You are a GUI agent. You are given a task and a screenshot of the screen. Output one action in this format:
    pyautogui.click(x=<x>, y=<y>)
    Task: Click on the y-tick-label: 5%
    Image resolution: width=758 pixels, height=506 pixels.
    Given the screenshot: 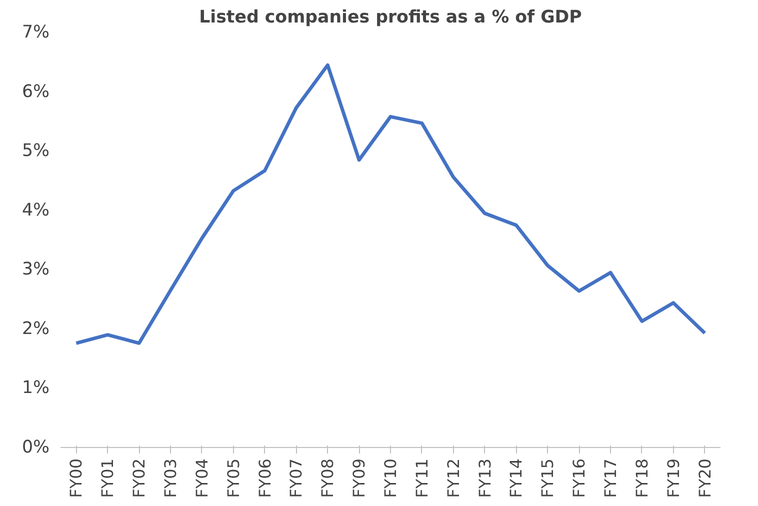 What is the action you would take?
    pyautogui.click(x=36, y=151)
    